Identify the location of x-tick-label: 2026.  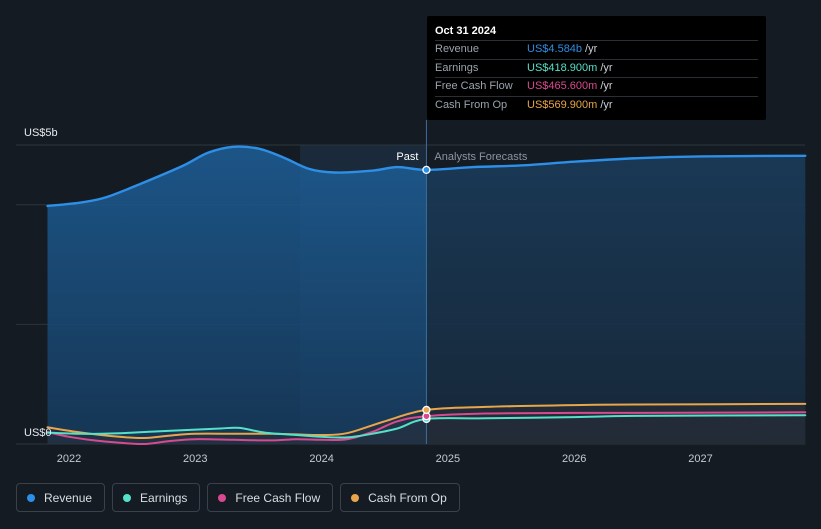
(574, 459).